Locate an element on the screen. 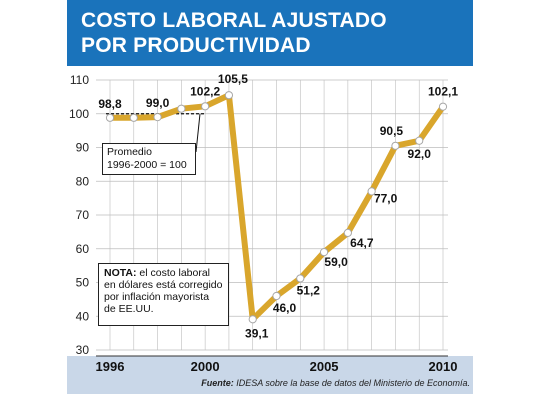 The width and height of the screenshot is (540, 405). y-tick-label: 110 is located at coordinates (79, 80).